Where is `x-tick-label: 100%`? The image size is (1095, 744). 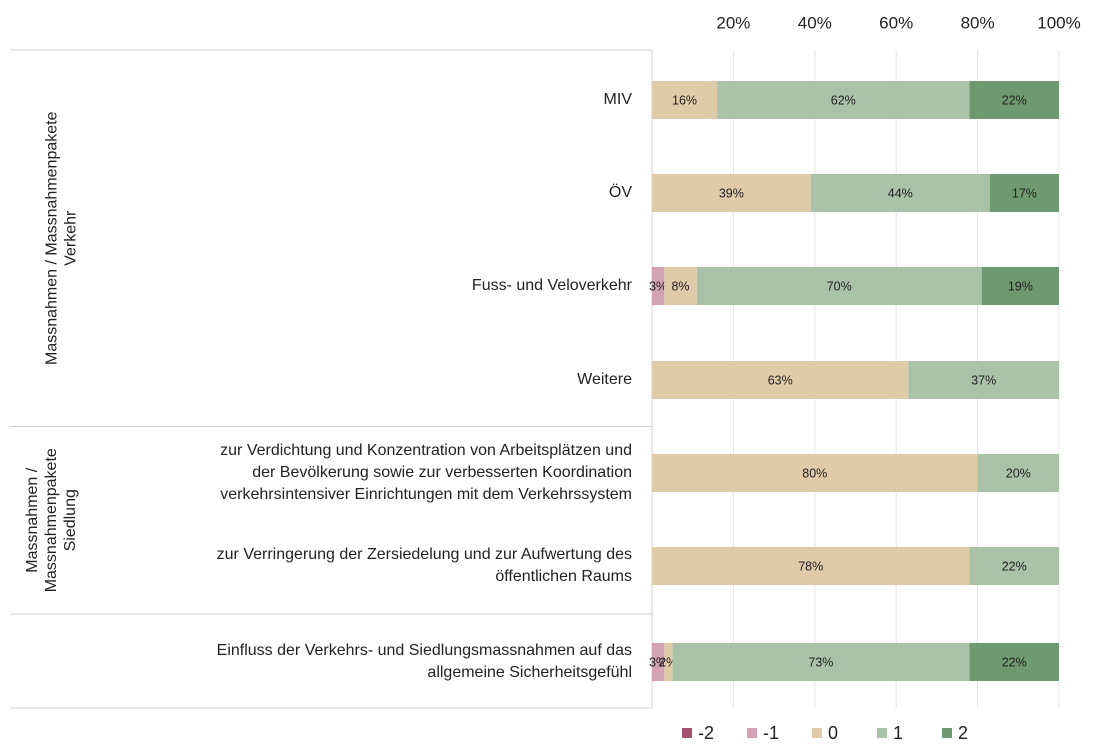 x-tick-label: 100% is located at coordinates (1058, 22).